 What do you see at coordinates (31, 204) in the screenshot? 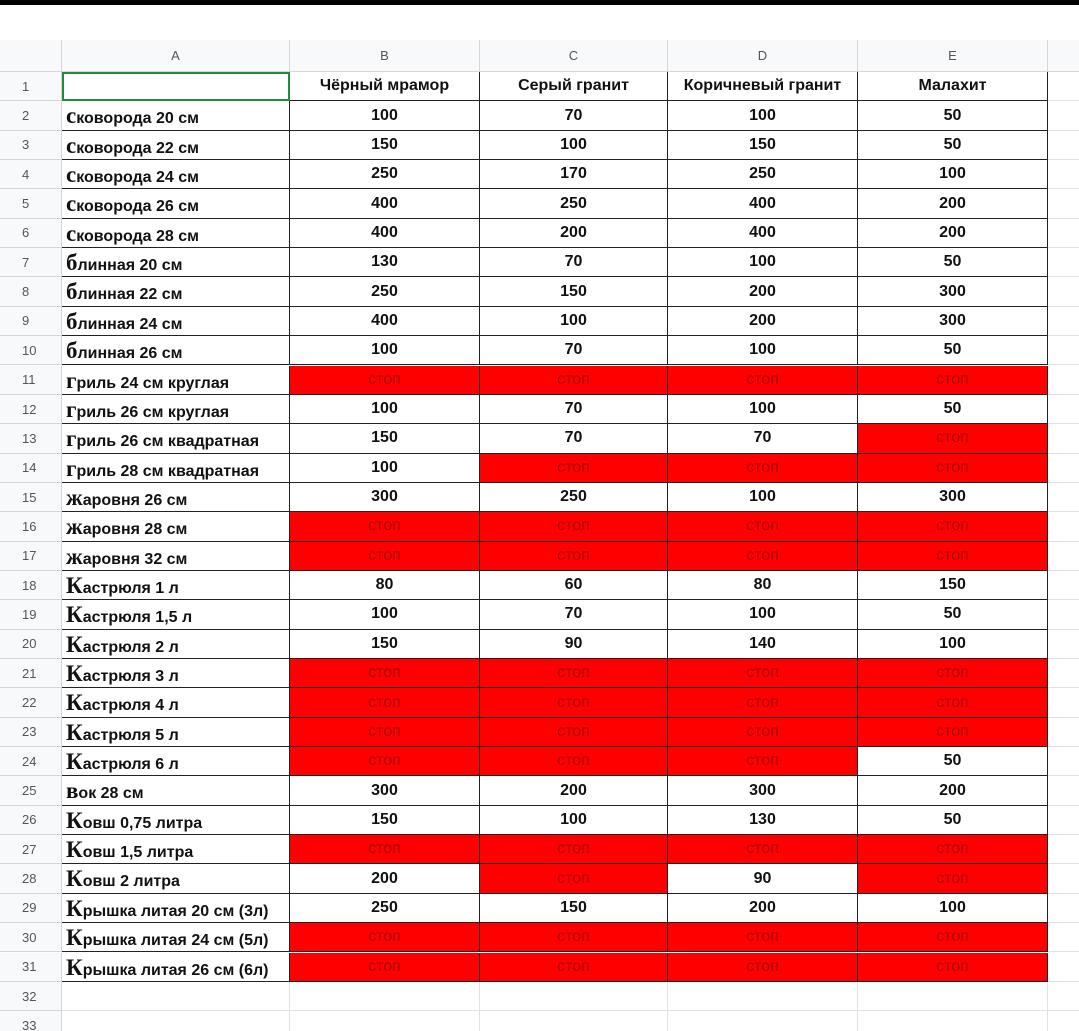
I see `row-header: 5` at bounding box center [31, 204].